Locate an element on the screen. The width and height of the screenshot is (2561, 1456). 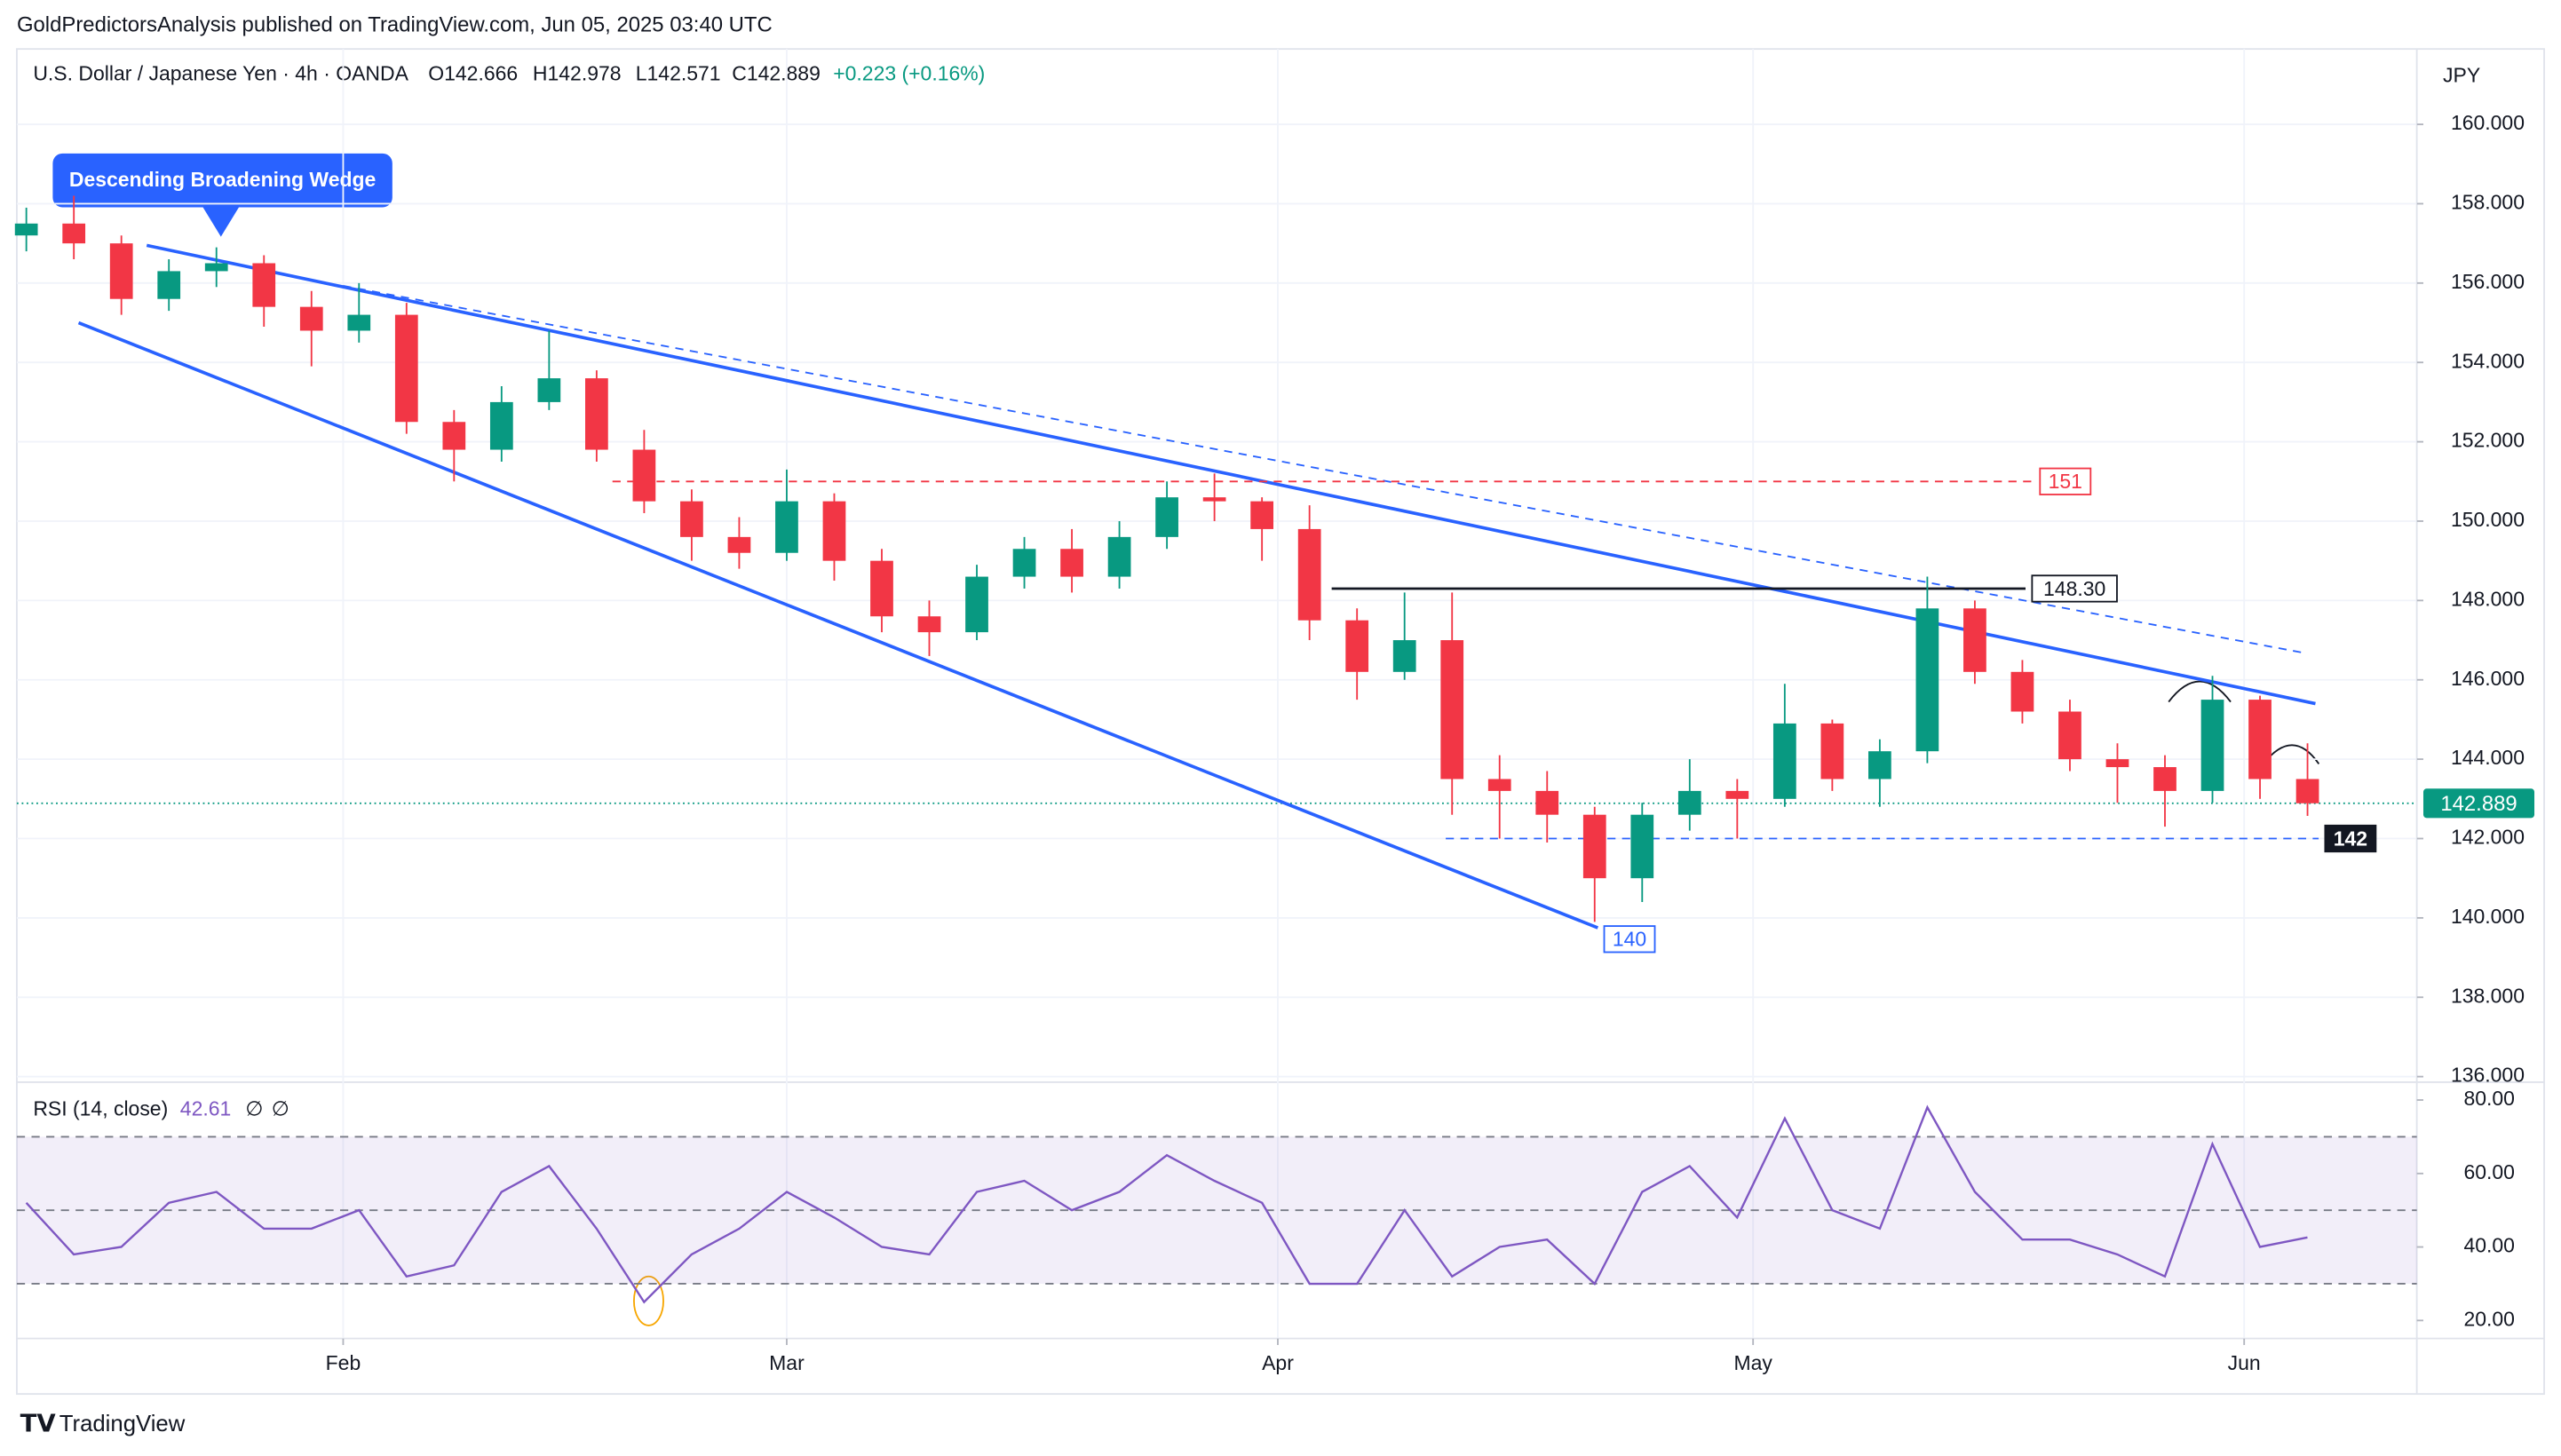
y-tick-label: 160.000 is located at coordinates (2488, 122).